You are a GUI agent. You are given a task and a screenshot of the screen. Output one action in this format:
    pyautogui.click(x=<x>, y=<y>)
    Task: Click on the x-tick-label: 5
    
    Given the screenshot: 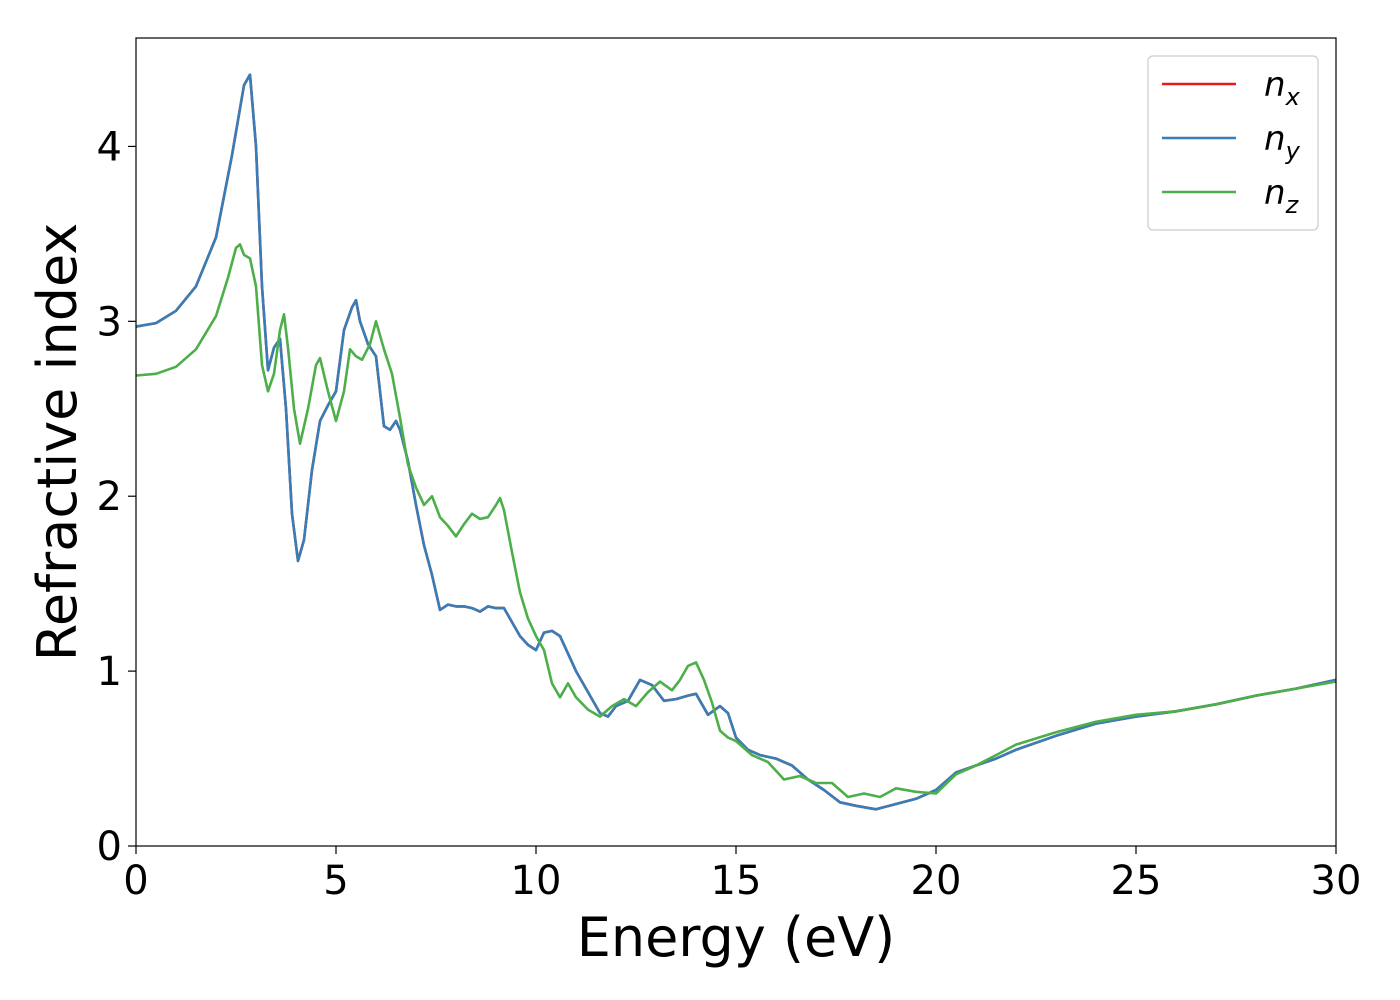 What is the action you would take?
    pyautogui.click(x=335, y=881)
    